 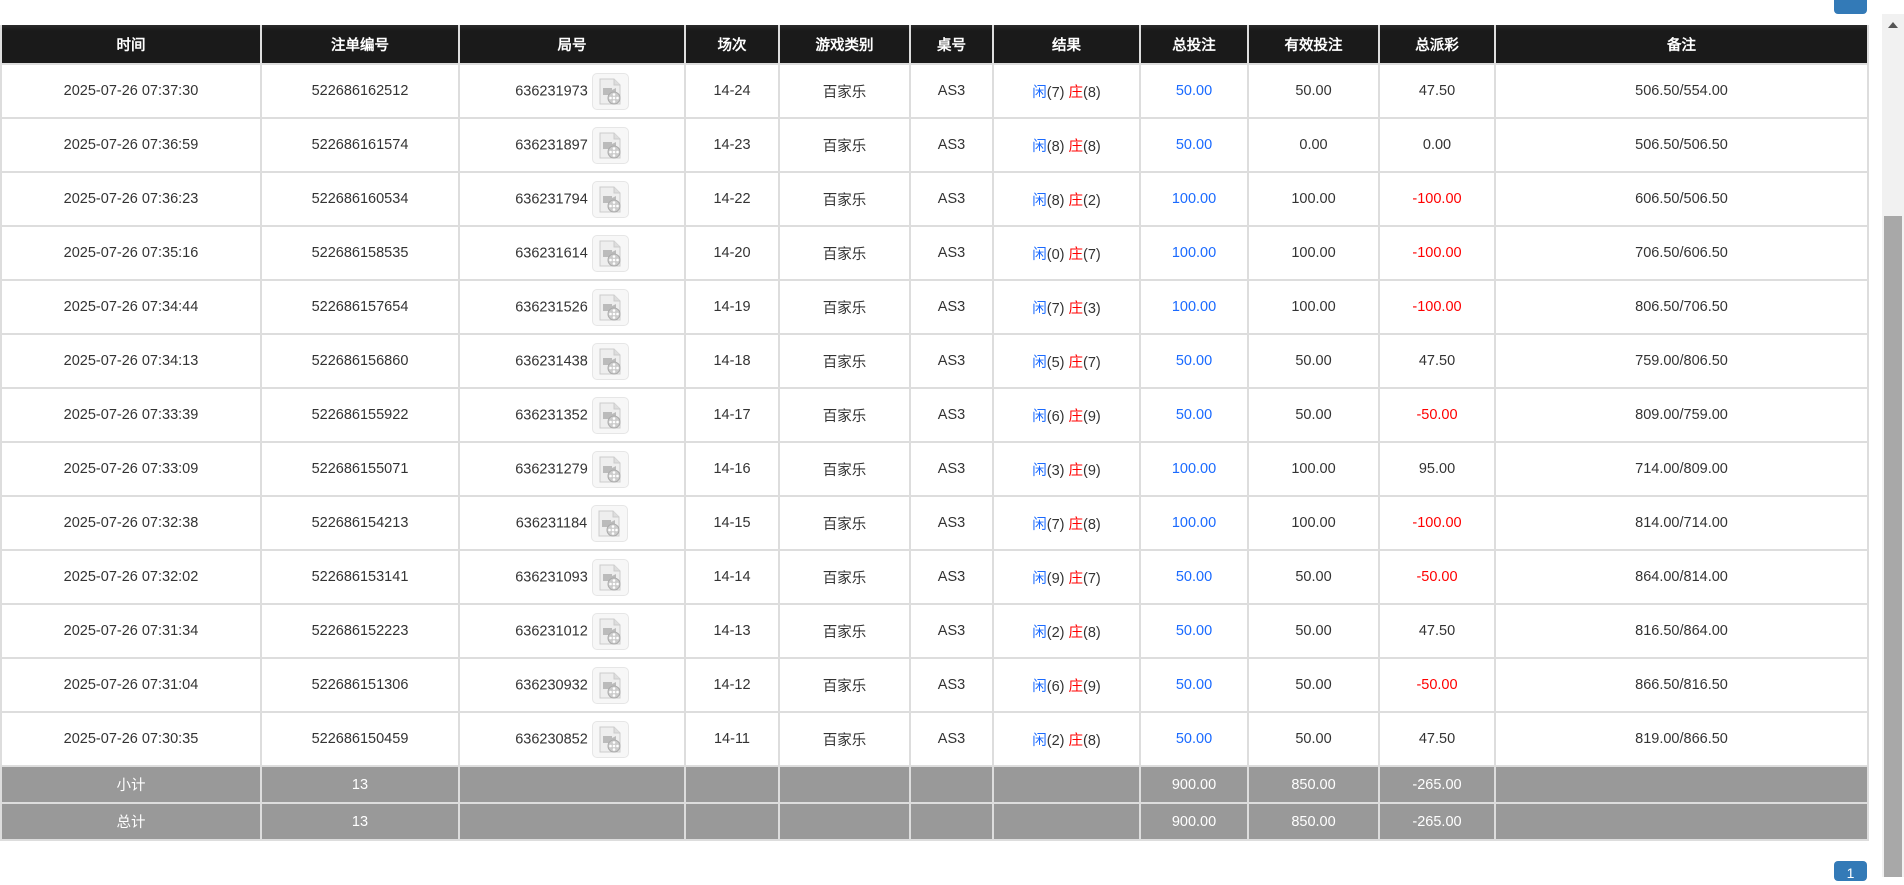 I want to click on top-button, so click(x=1850, y=7).